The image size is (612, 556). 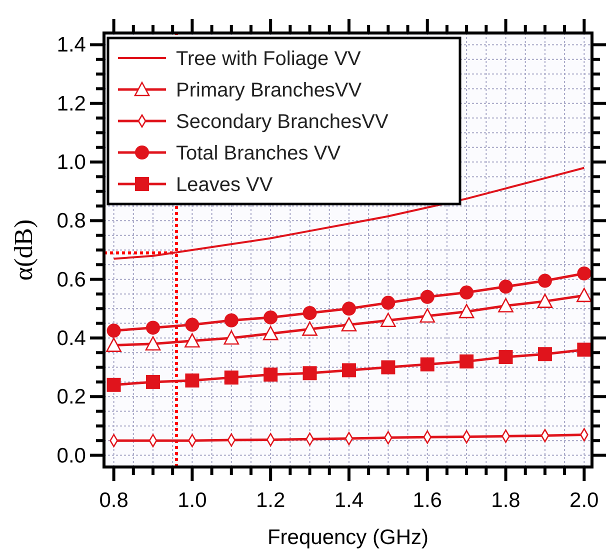 What do you see at coordinates (71, 221) in the screenshot?
I see `y-tick-label: 0.8` at bounding box center [71, 221].